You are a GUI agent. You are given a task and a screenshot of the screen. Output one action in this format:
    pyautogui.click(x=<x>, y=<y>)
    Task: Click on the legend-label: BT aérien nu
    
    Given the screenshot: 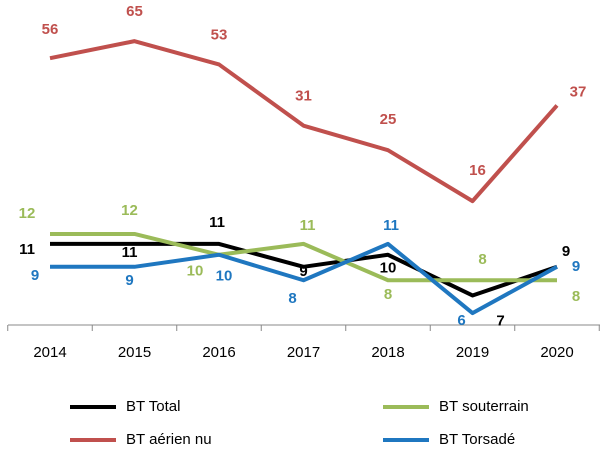 What is the action you would take?
    pyautogui.click(x=169, y=439)
    